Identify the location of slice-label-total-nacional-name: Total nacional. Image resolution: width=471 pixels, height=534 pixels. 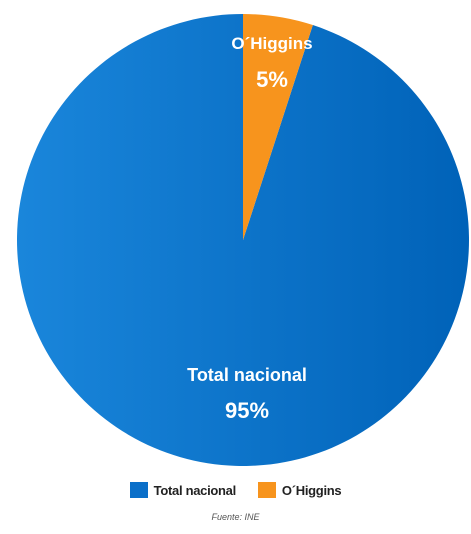
(247, 375).